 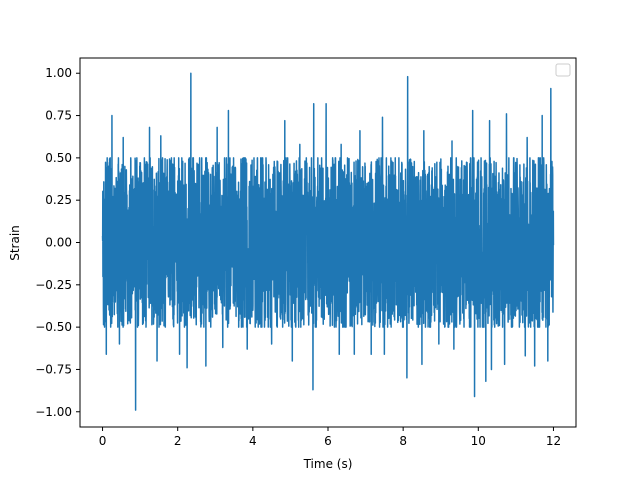 I want to click on x-tick-label: 8, so click(x=403, y=441).